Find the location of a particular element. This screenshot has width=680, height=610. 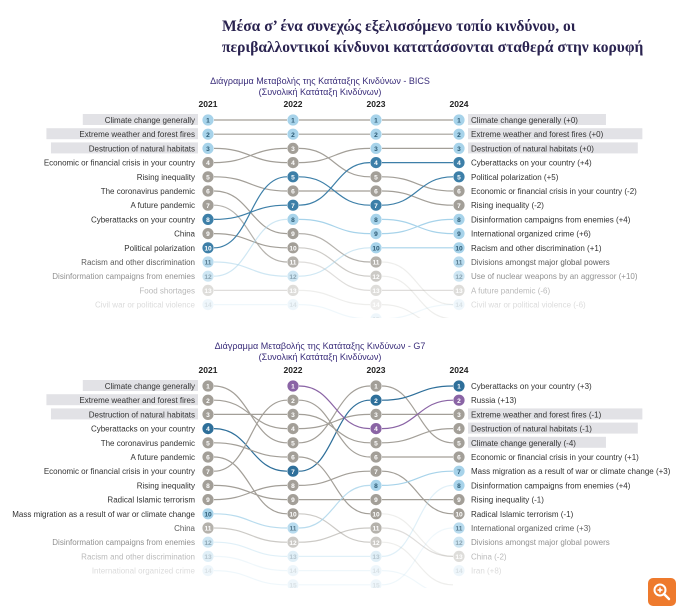

g7-left-label-9: Radical Islamic terrorism is located at coordinates (151, 500).